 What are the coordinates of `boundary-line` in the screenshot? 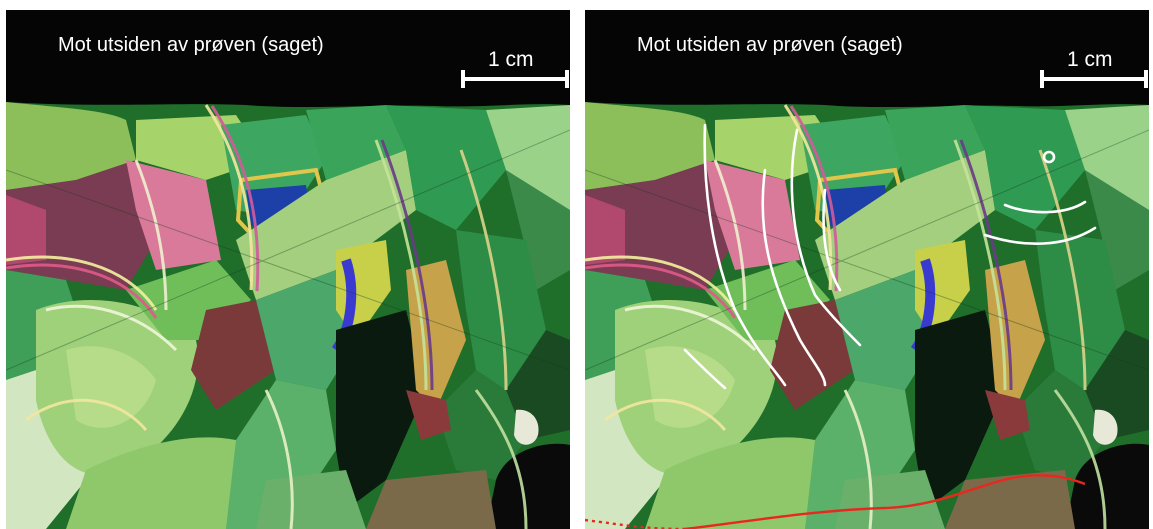 It's located at (835, 501).